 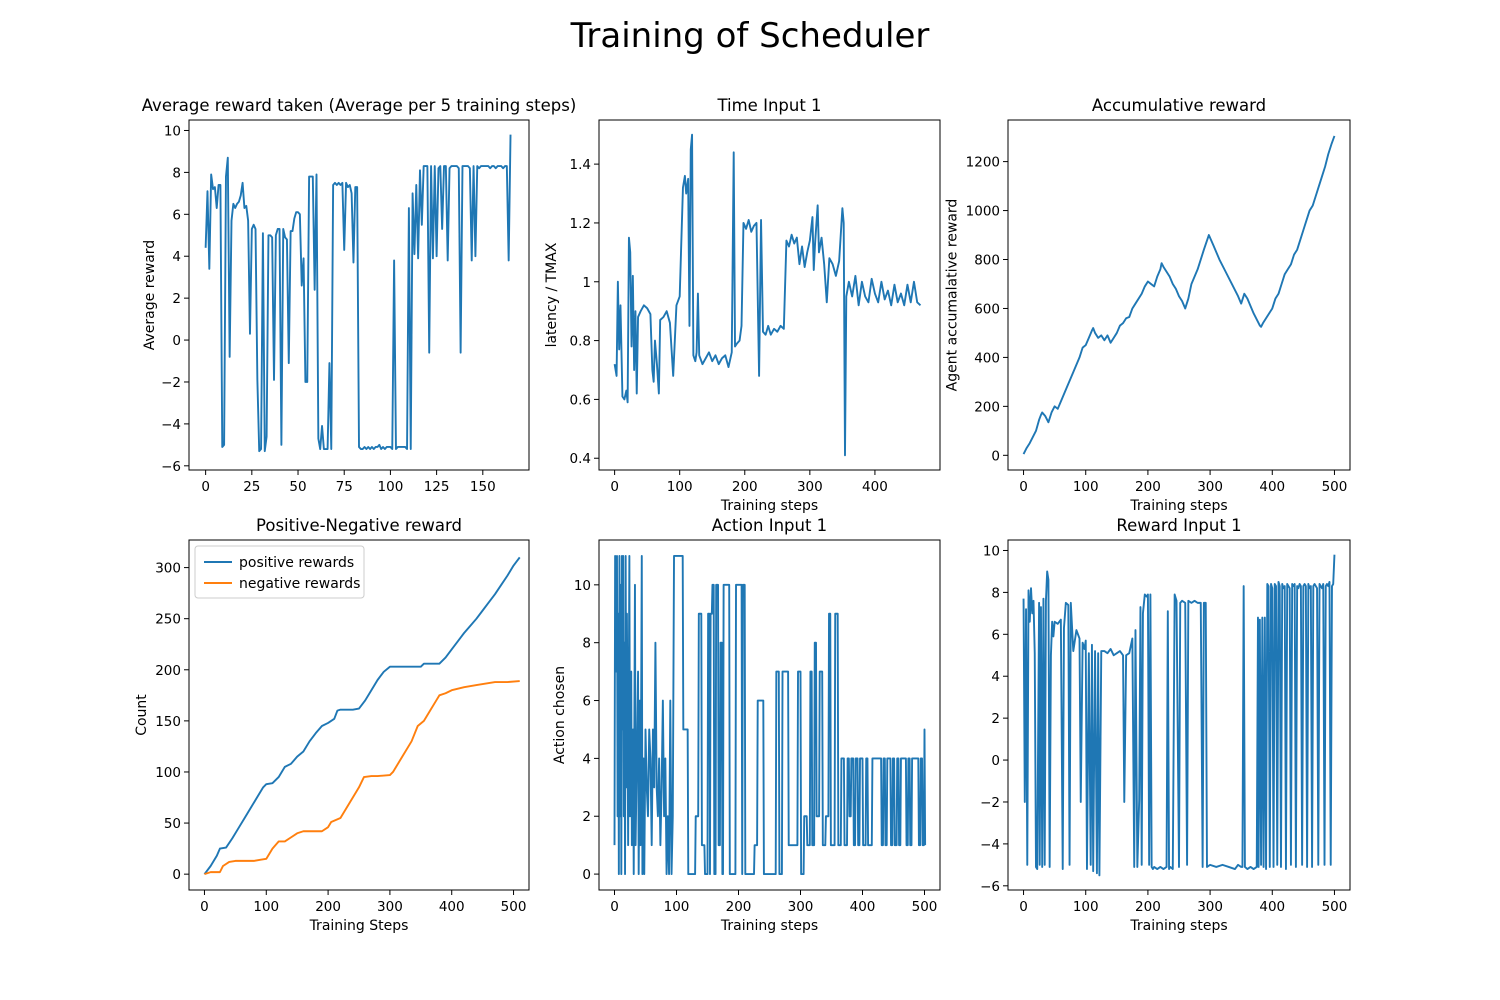 I want to click on series-line-positive-rewards, so click(x=362, y=715).